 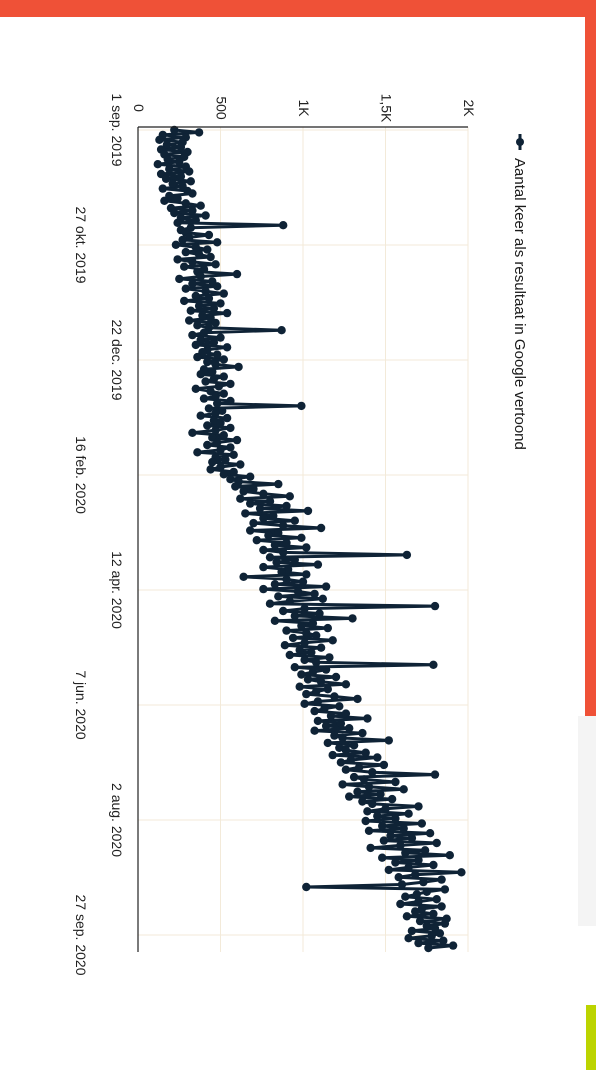 What do you see at coordinates (298, 8) in the screenshot?
I see `top-border-bar` at bounding box center [298, 8].